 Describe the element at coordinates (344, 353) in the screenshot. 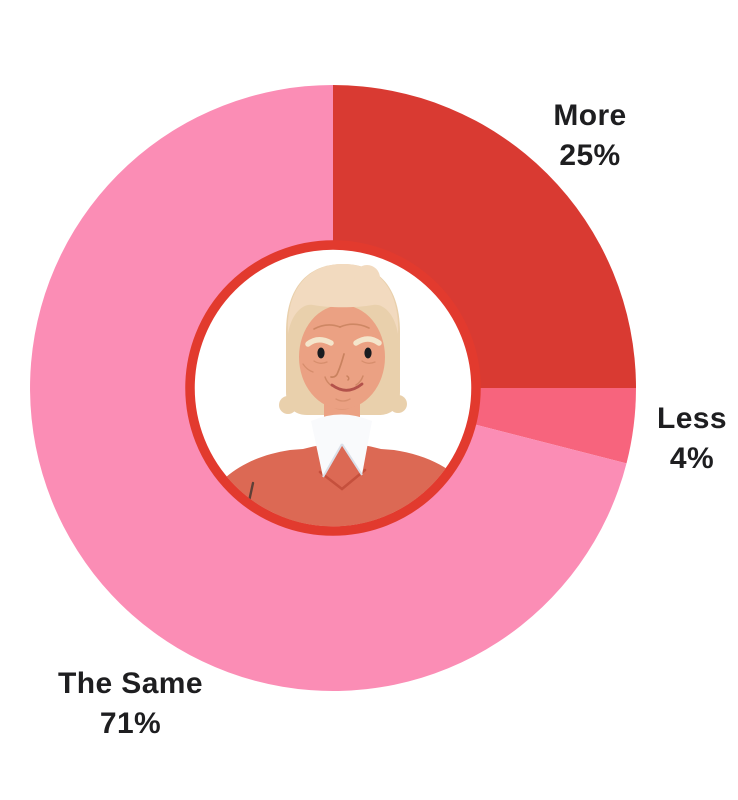

I see `avatar-eyes` at that location.